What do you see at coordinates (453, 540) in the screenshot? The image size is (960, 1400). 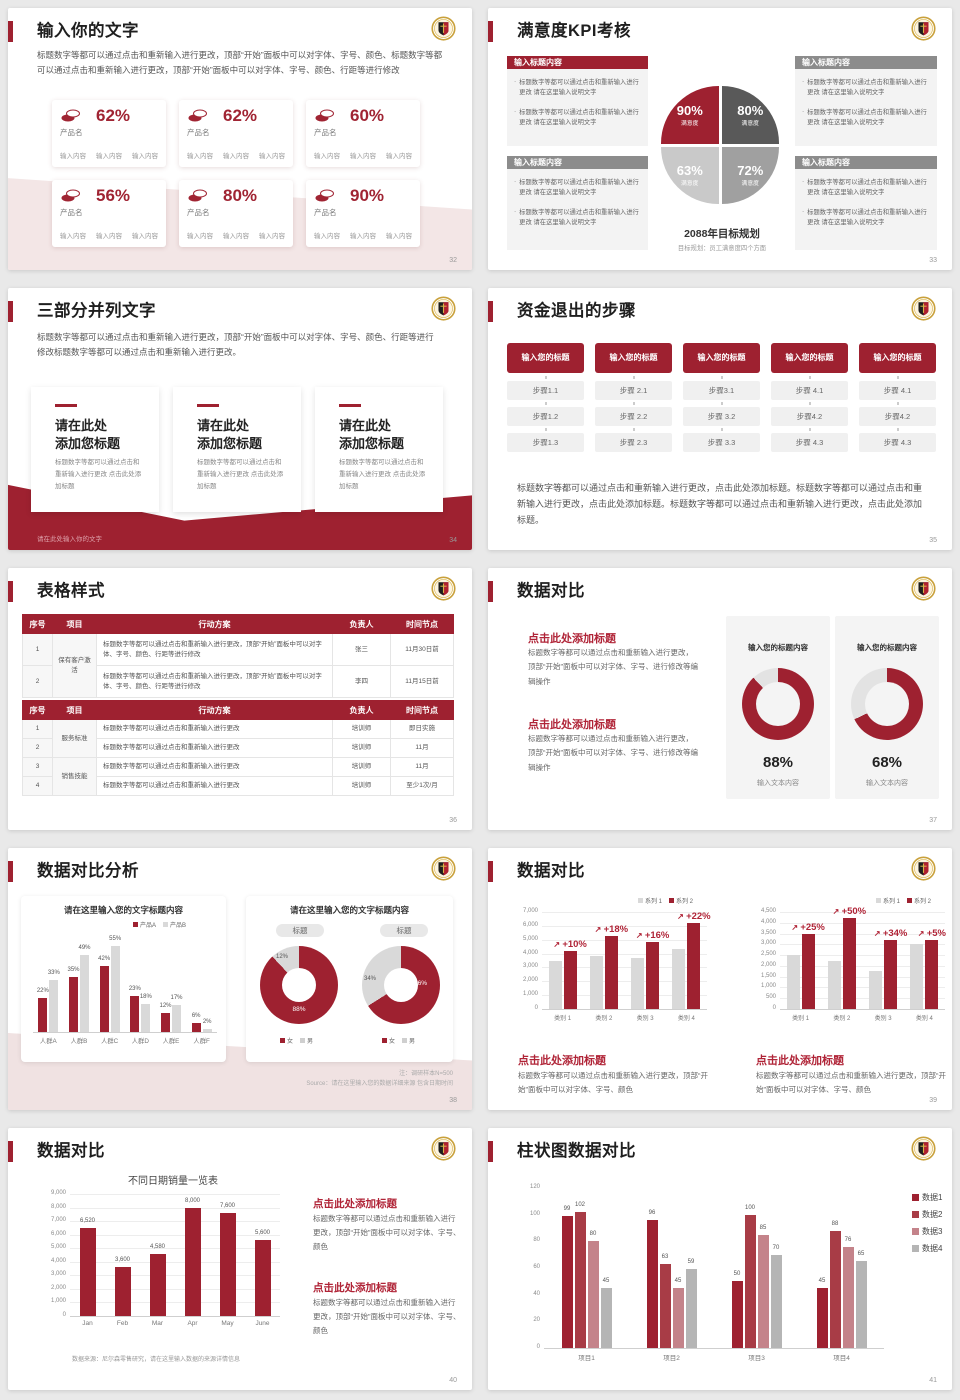 I see `page-number: 34` at bounding box center [453, 540].